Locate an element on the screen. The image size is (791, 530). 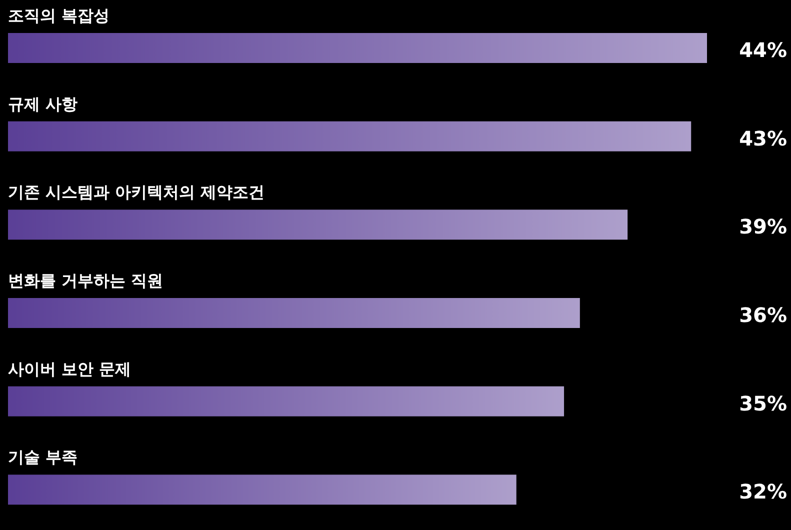
data-label: 32% is located at coordinates (763, 492).